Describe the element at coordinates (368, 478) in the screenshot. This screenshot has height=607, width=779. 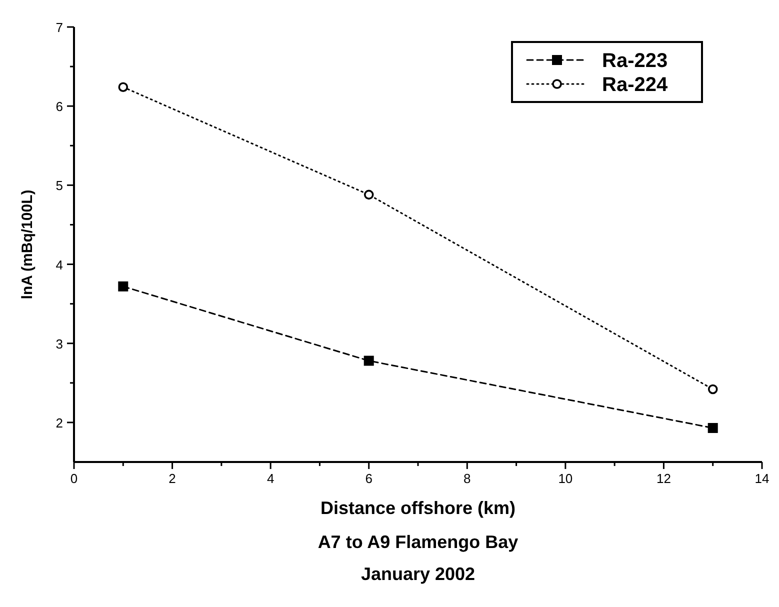
I see `x-tick-label: 6` at that location.